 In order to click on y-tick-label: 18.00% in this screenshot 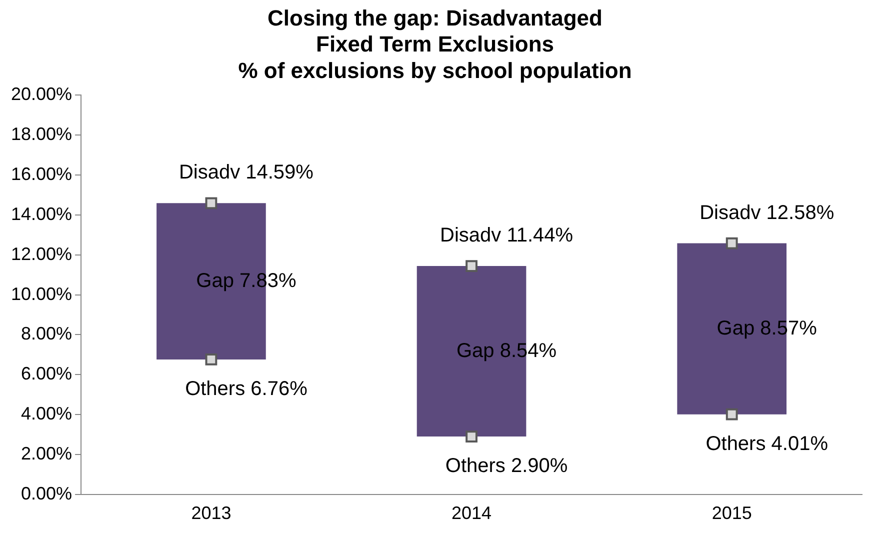, I will do `click(41, 134)`.